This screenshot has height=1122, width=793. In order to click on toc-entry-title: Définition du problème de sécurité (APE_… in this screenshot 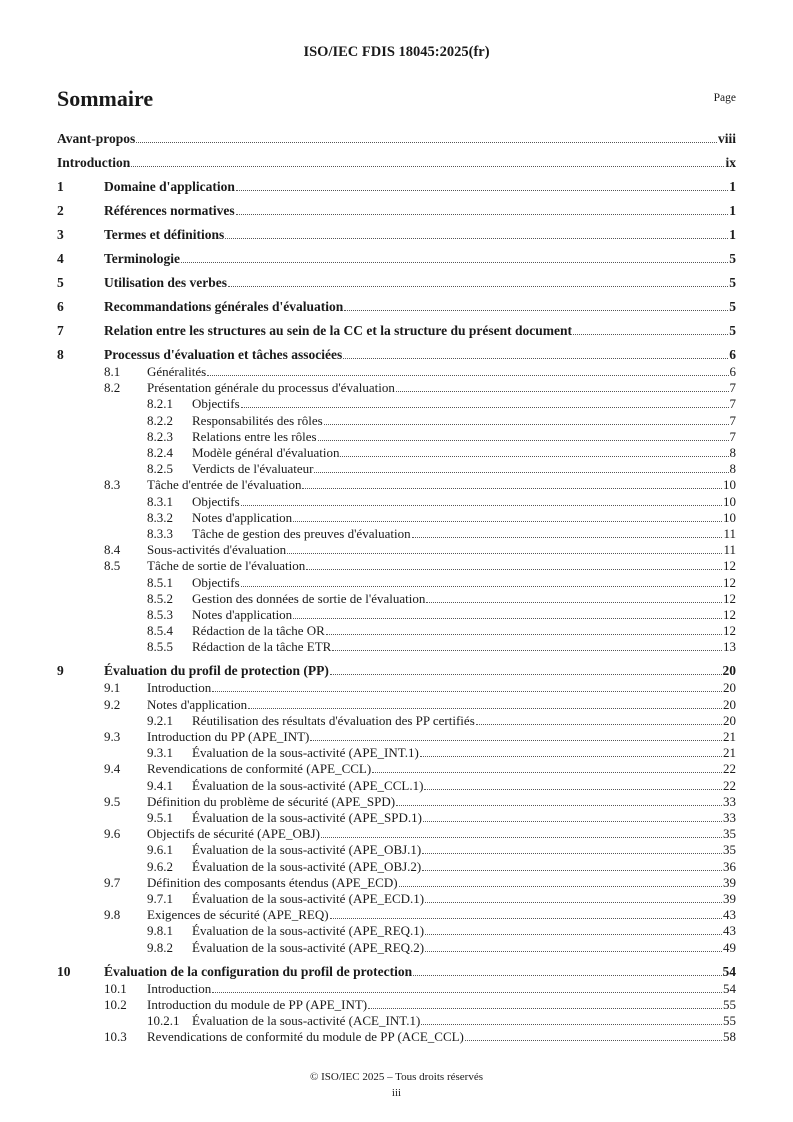, I will do `click(271, 801)`.